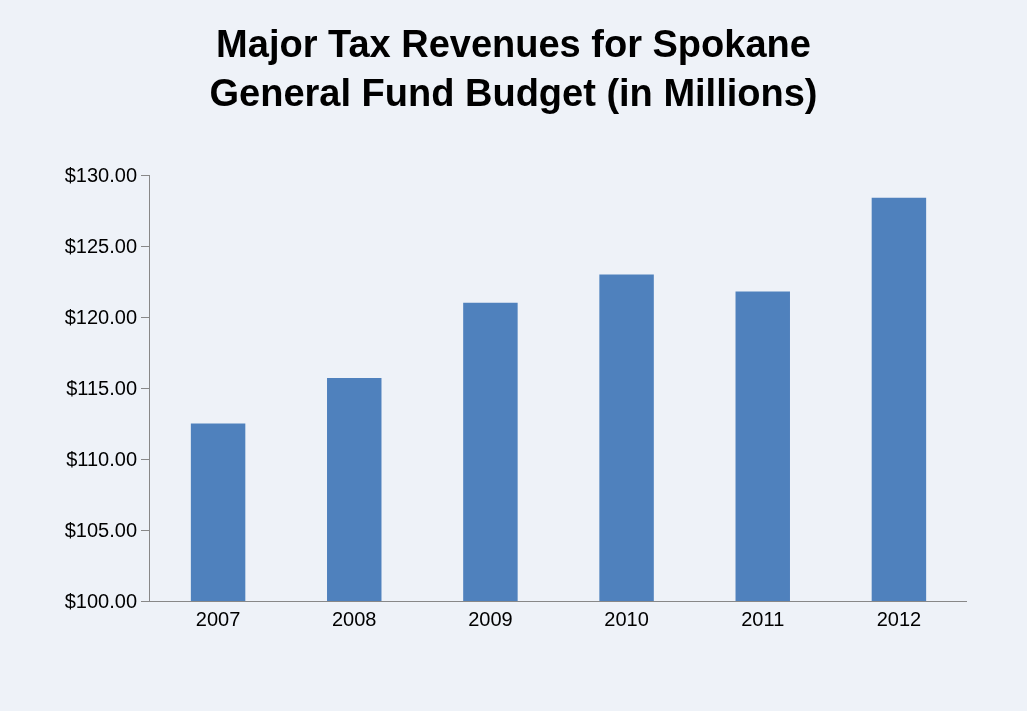 The width and height of the screenshot is (1027, 711). Describe the element at coordinates (354, 619) in the screenshot. I see `x-tick-label: 2008` at that location.